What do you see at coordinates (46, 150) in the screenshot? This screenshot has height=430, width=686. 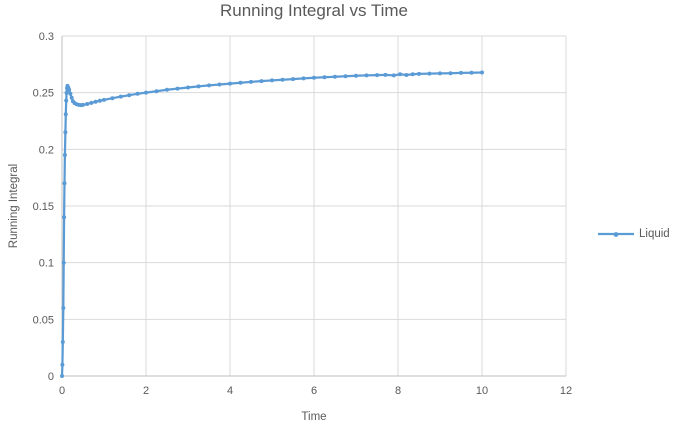 I see `y-tick-label: 0.2` at bounding box center [46, 150].